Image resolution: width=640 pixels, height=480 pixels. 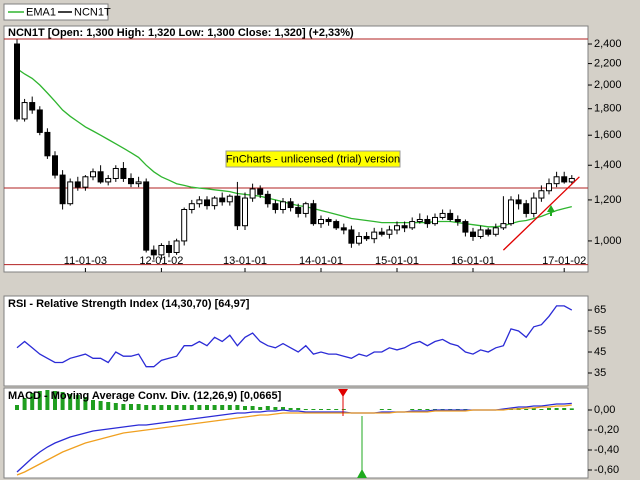 What do you see at coordinates (397, 261) in the screenshot?
I see `x-tick-label: 15-01-01` at bounding box center [397, 261].